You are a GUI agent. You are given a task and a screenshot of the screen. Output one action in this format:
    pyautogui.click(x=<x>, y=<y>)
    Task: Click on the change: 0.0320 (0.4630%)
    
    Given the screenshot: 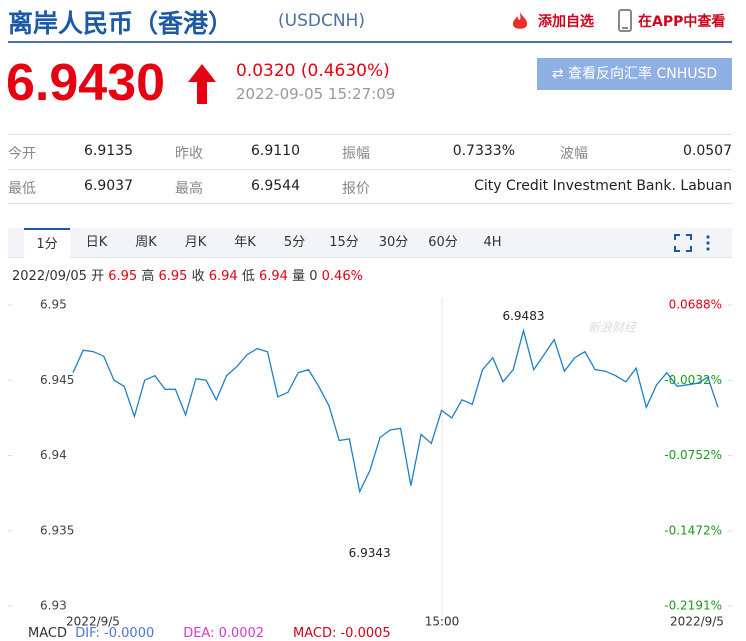 What is the action you would take?
    pyautogui.click(x=313, y=71)
    